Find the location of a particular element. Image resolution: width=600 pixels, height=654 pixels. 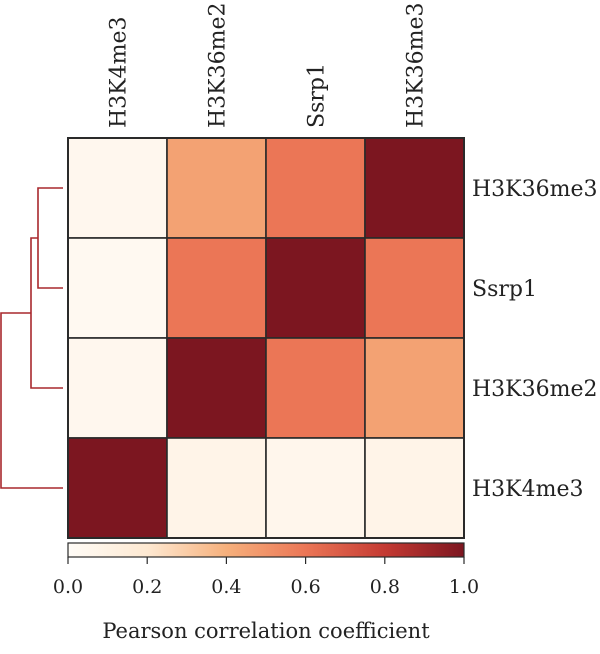

column-label: H3K36me3 is located at coordinates (416, 66).